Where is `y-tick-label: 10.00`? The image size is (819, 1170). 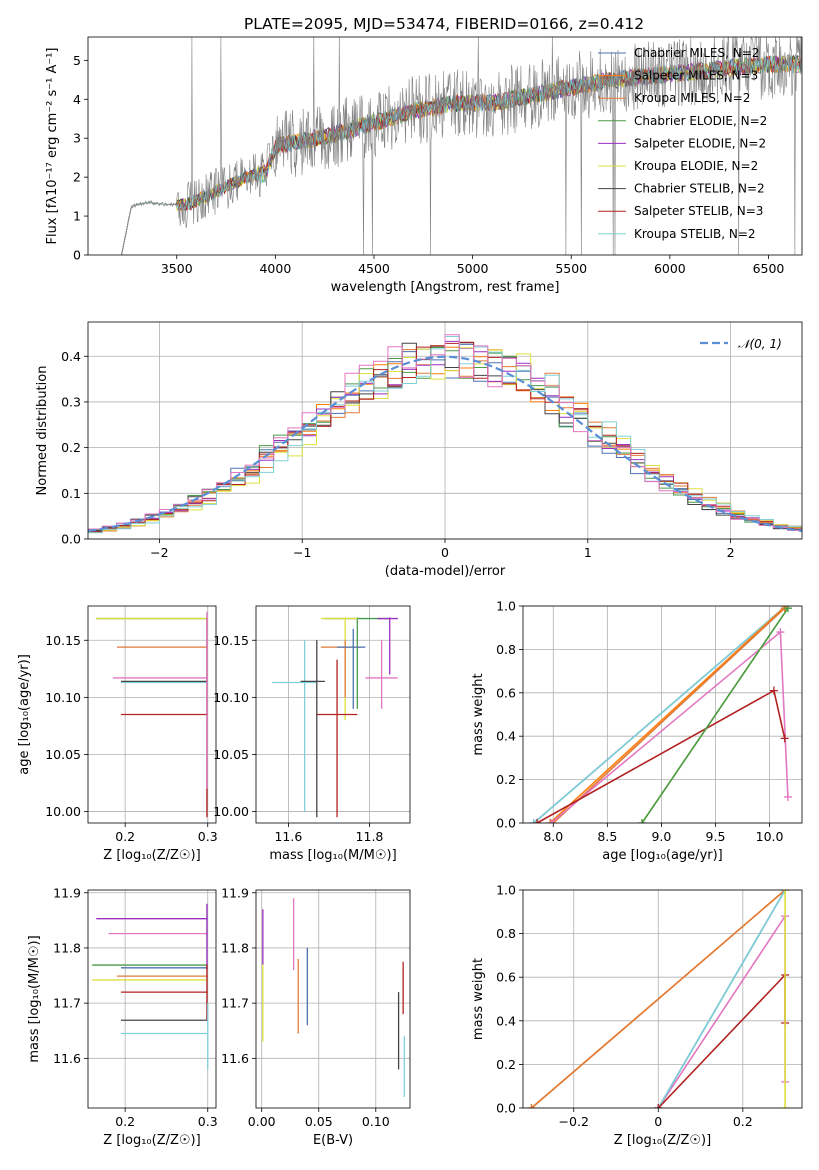 y-tick-label: 10.00 is located at coordinates (231, 811).